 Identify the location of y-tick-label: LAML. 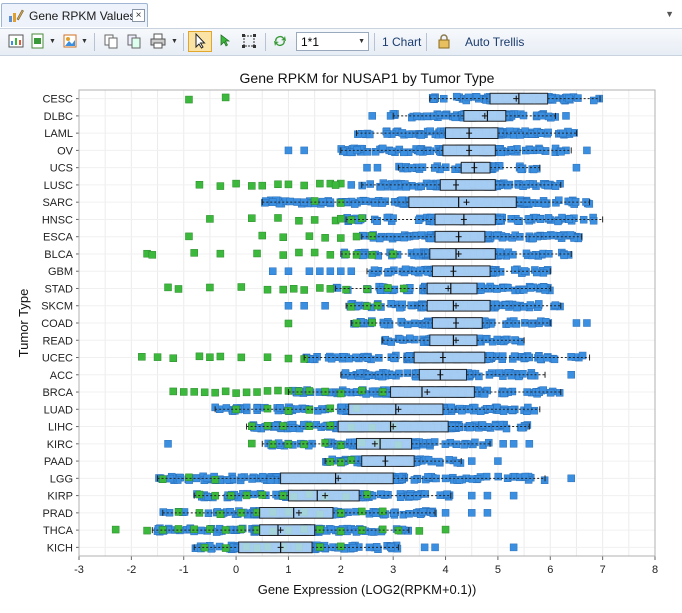
(58, 134).